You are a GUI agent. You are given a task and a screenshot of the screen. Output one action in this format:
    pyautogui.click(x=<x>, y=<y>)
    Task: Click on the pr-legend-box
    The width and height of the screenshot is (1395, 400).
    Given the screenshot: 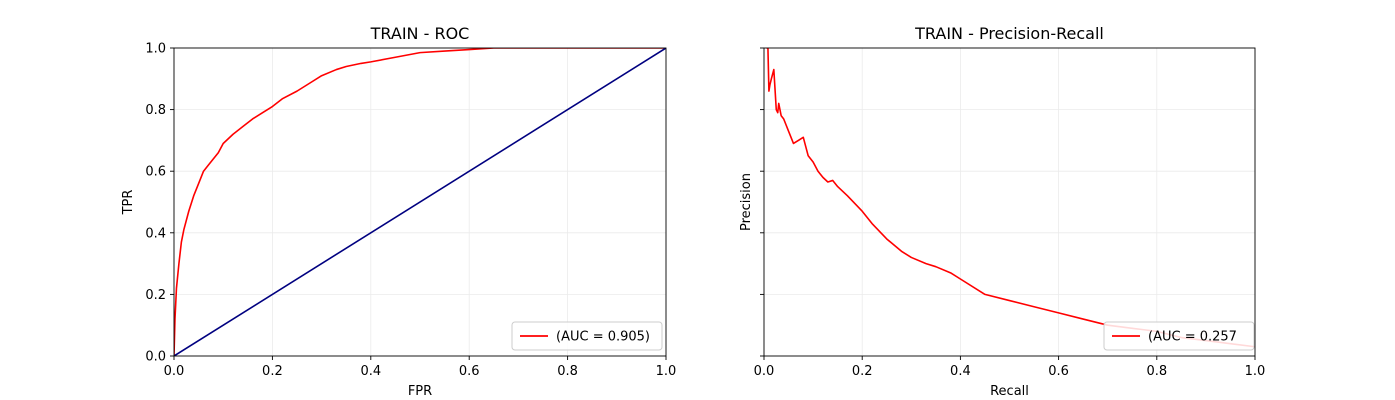 What is the action you would take?
    pyautogui.click(x=1179, y=336)
    